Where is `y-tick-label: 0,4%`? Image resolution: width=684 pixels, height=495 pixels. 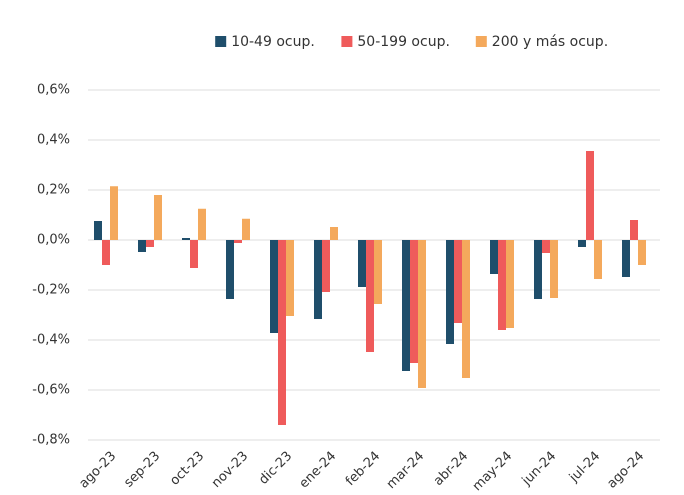 y-tick-label: 0,4% is located at coordinates (53, 140).